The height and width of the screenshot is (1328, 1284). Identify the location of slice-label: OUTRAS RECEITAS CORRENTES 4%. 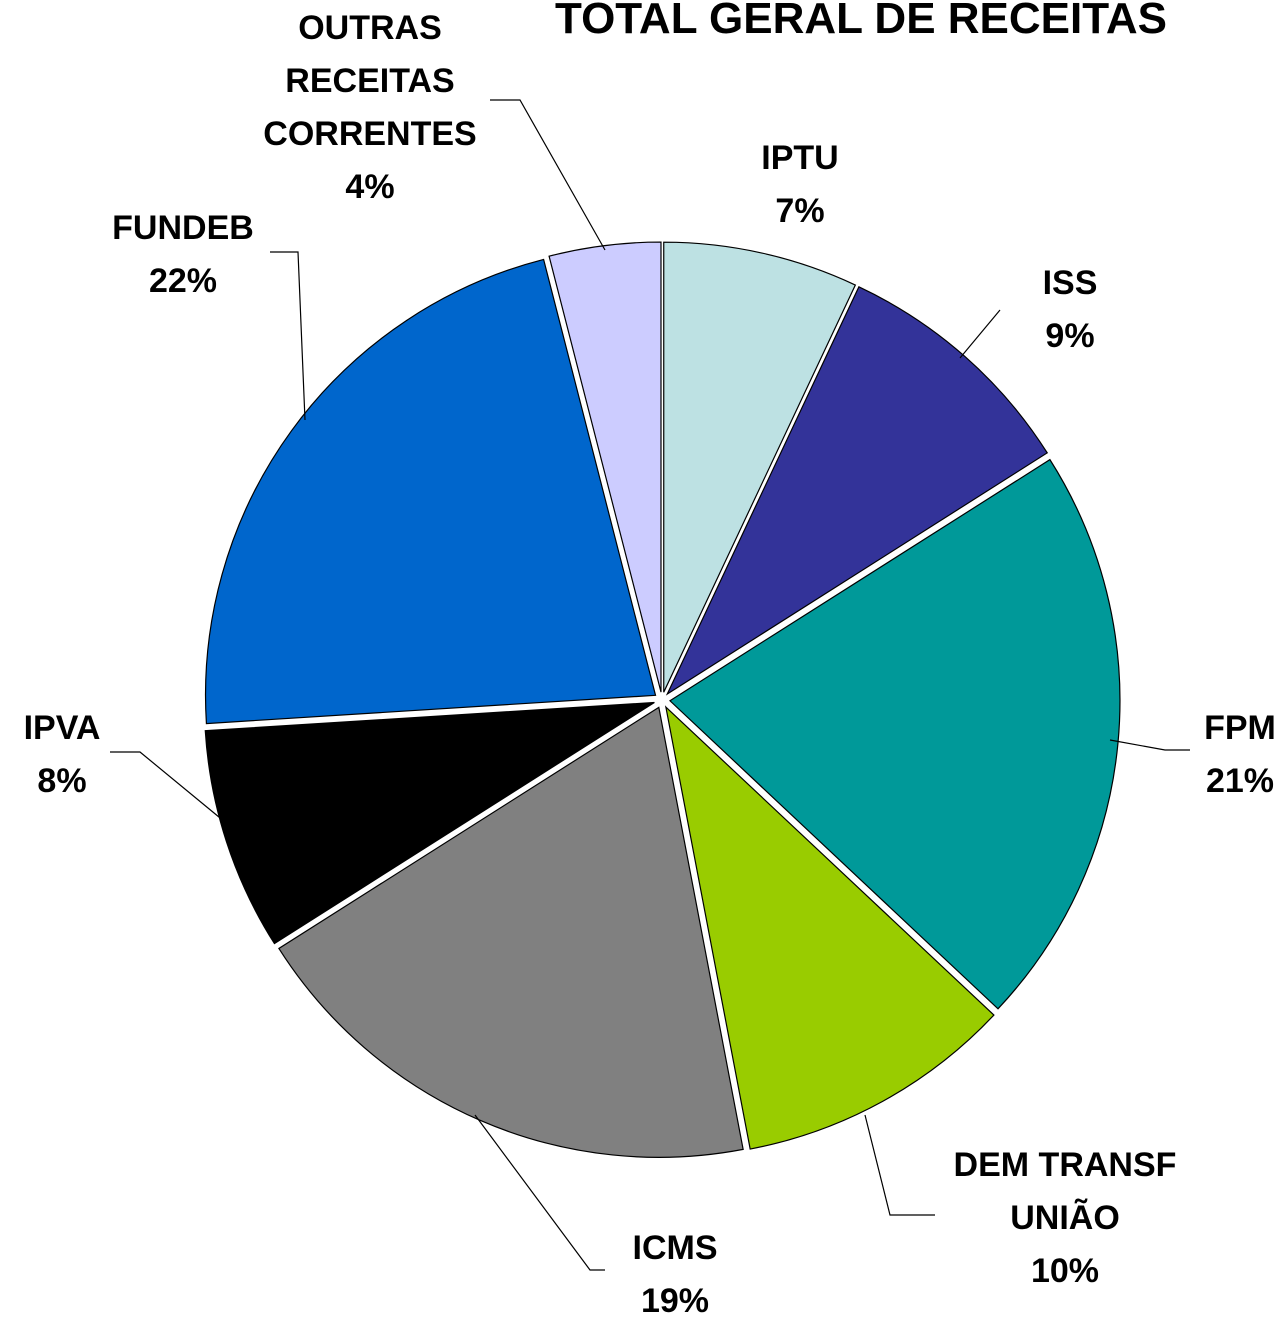
(370, 108).